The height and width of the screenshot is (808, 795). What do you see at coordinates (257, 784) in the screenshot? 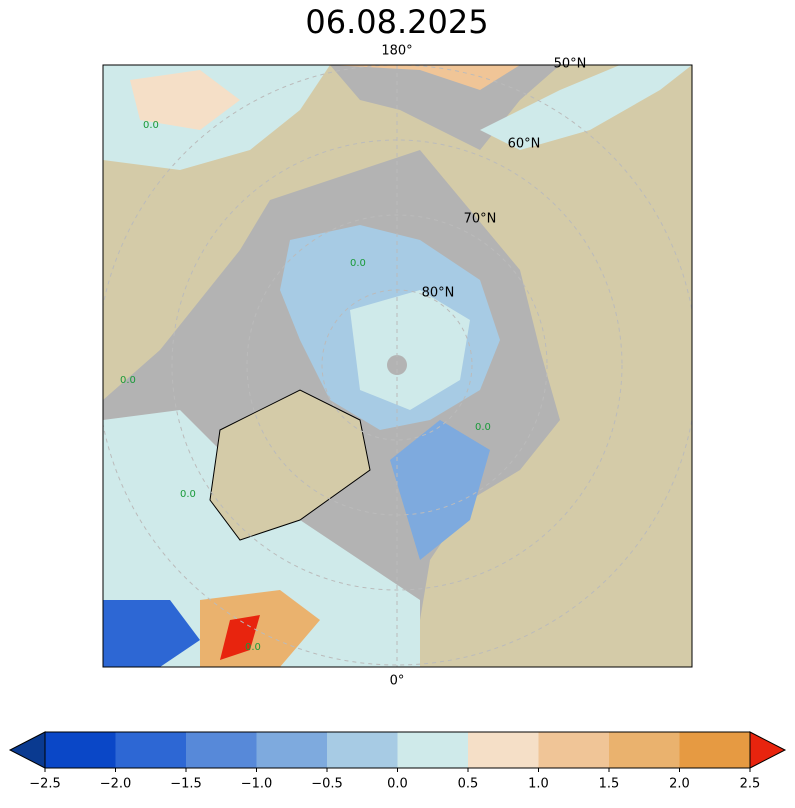
I see `colorbar-tick-label: −1.0` at bounding box center [257, 784].